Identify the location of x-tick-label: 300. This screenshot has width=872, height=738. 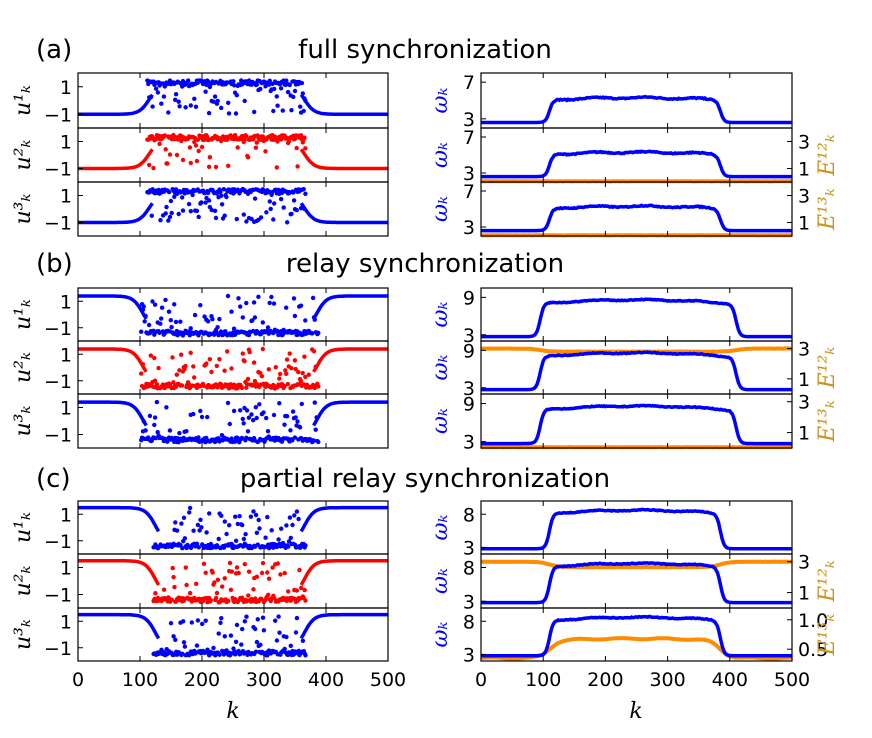
(264, 680).